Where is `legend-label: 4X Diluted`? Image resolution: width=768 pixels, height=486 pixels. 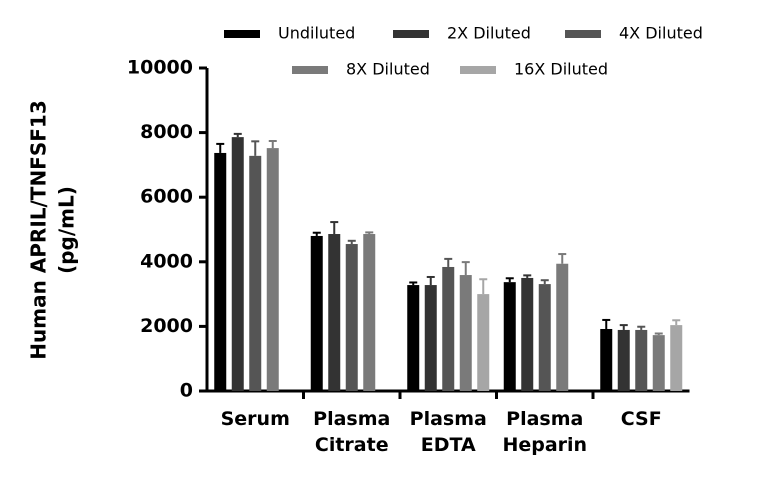
legend-label: 4X Diluted is located at coordinates (661, 33).